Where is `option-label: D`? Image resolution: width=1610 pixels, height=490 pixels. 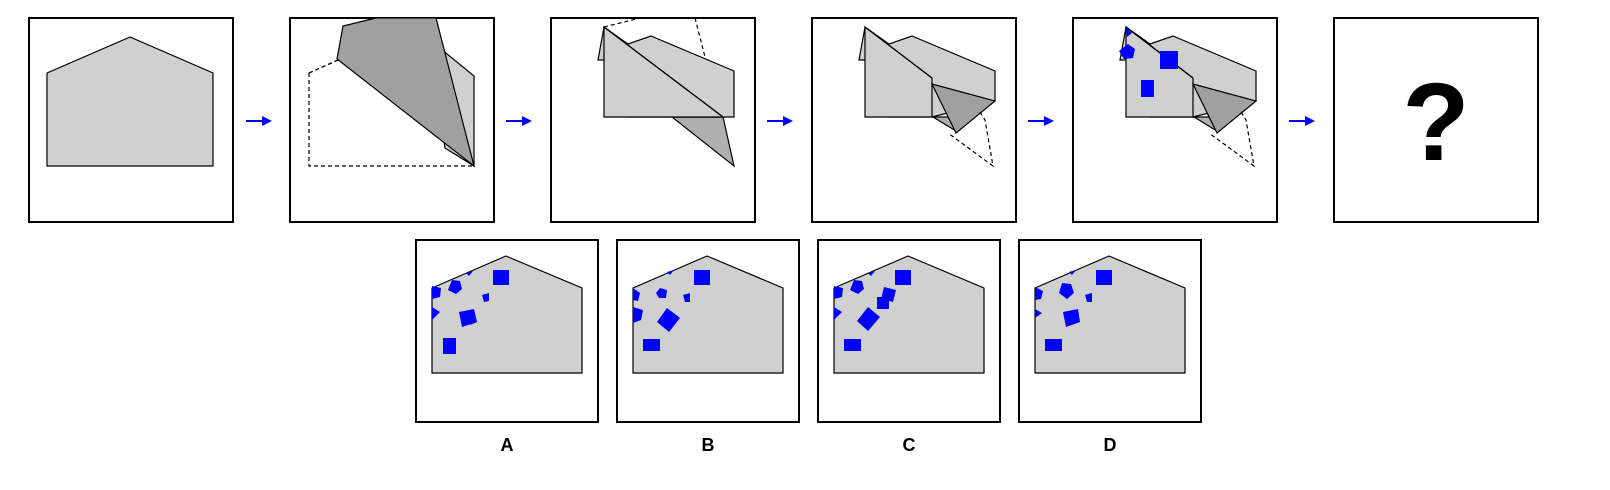 option-label: D is located at coordinates (1110, 445).